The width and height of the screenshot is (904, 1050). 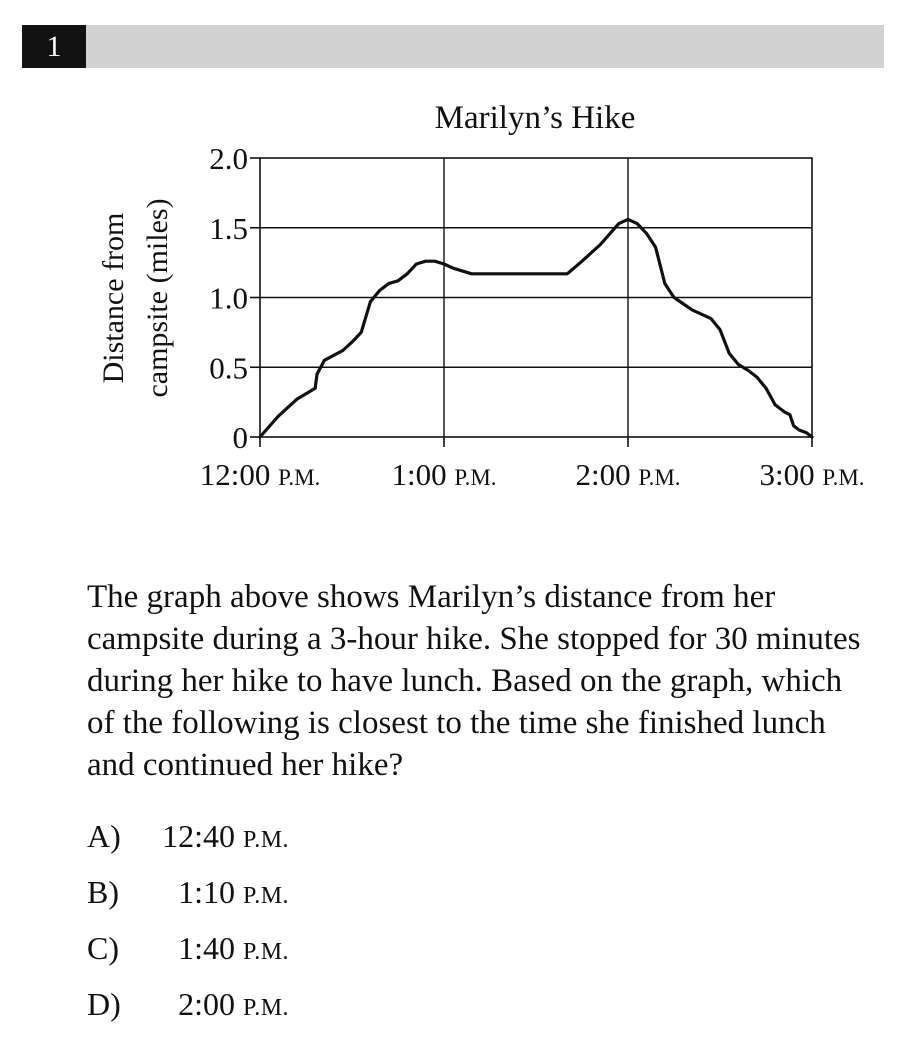 I want to click on y-tick-label: 0.5, so click(x=228, y=367).